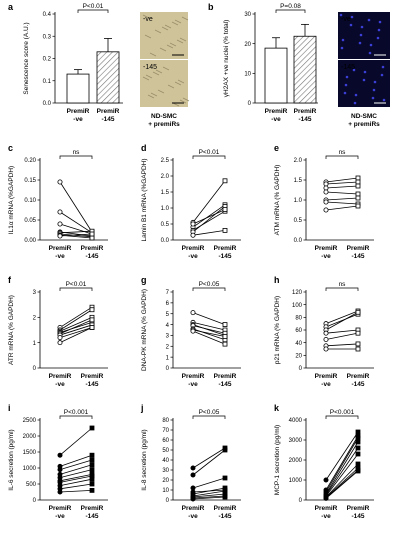  I want to click on y-tick-label: 70, so click(165, 431).